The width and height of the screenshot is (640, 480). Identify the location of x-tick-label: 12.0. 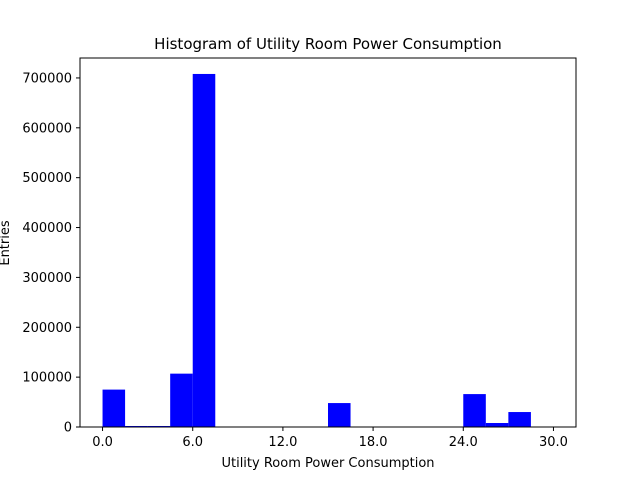
(282, 442).